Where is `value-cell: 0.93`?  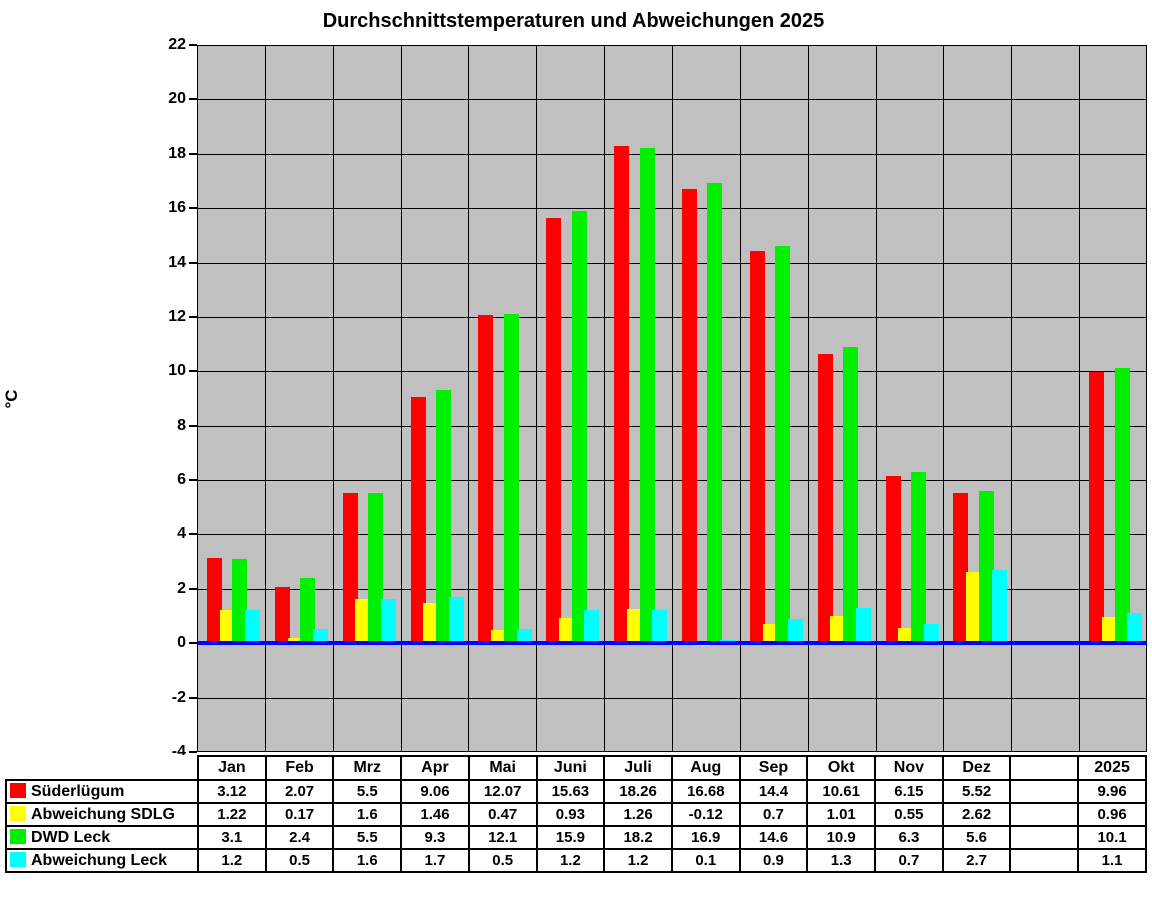 value-cell: 0.93 is located at coordinates (570, 814).